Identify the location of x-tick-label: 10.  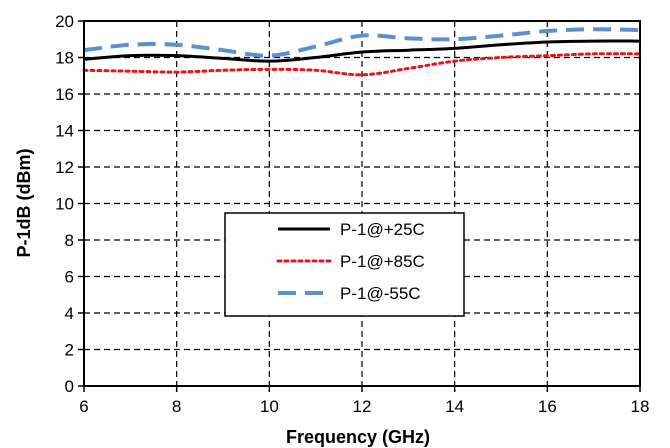
(269, 406).